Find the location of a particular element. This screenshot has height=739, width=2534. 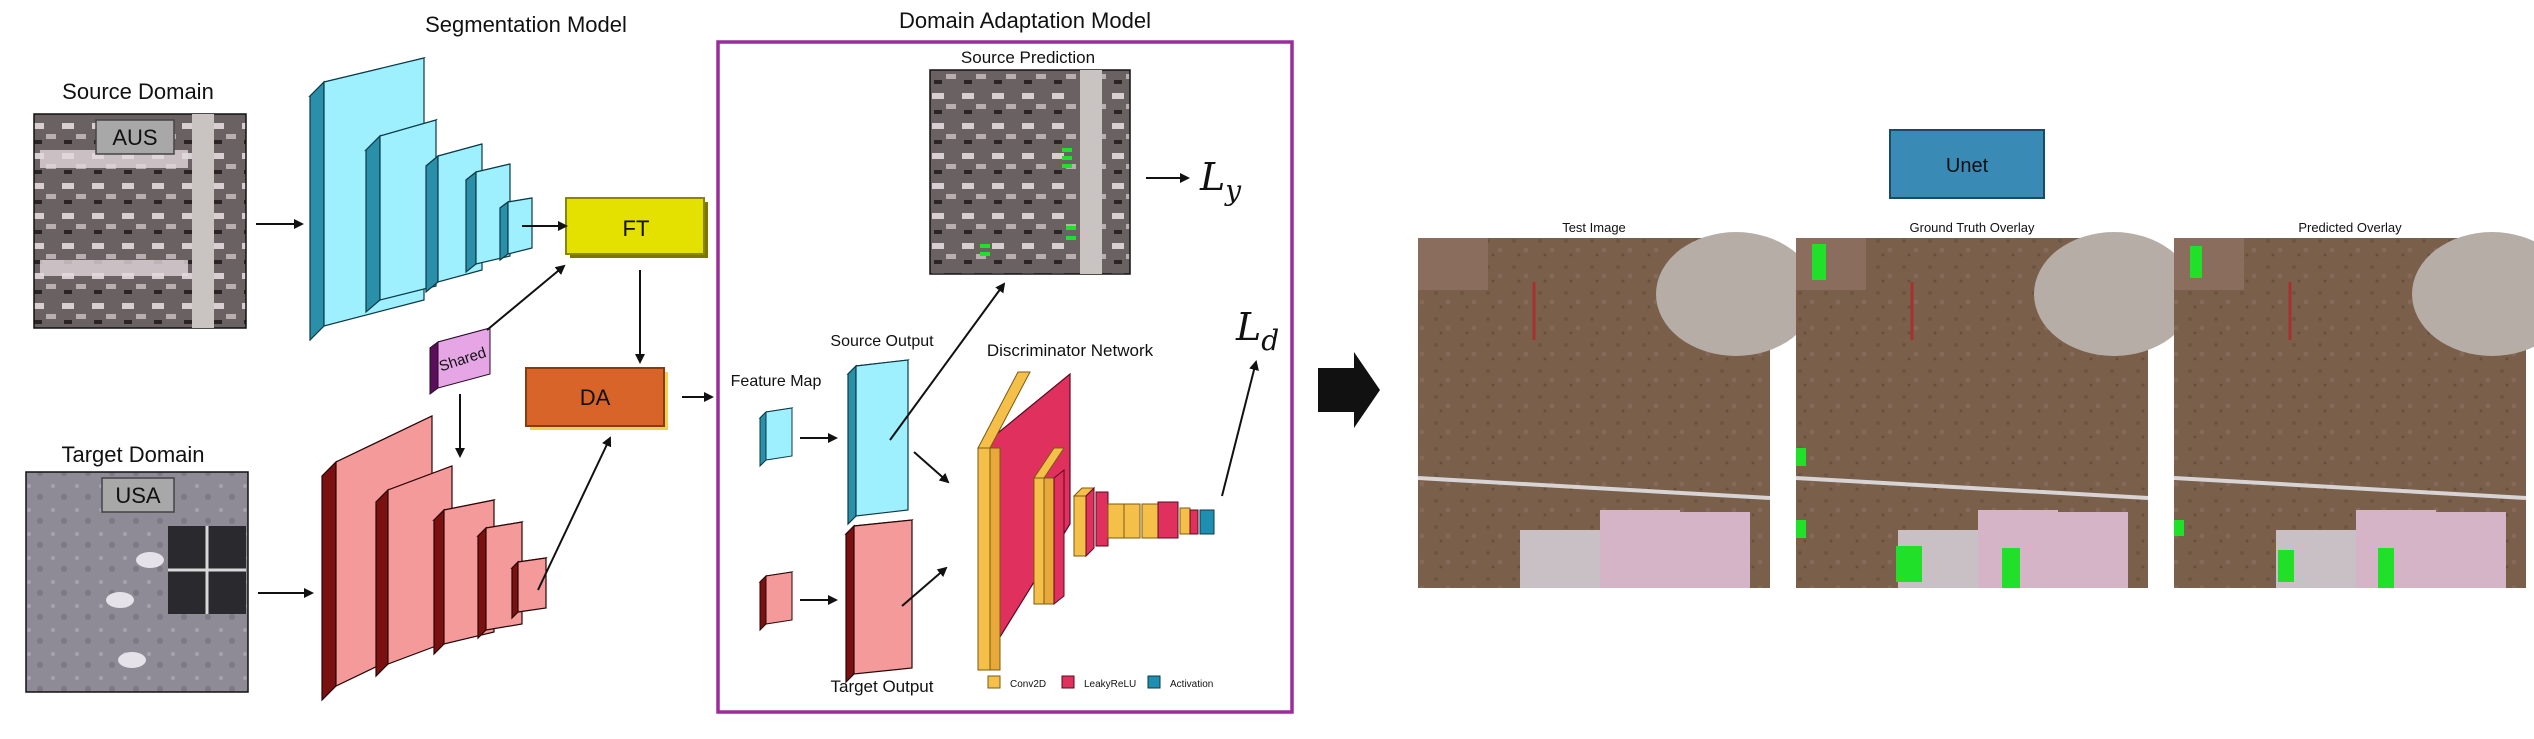

target-output-label: Target Output is located at coordinates (881, 686).